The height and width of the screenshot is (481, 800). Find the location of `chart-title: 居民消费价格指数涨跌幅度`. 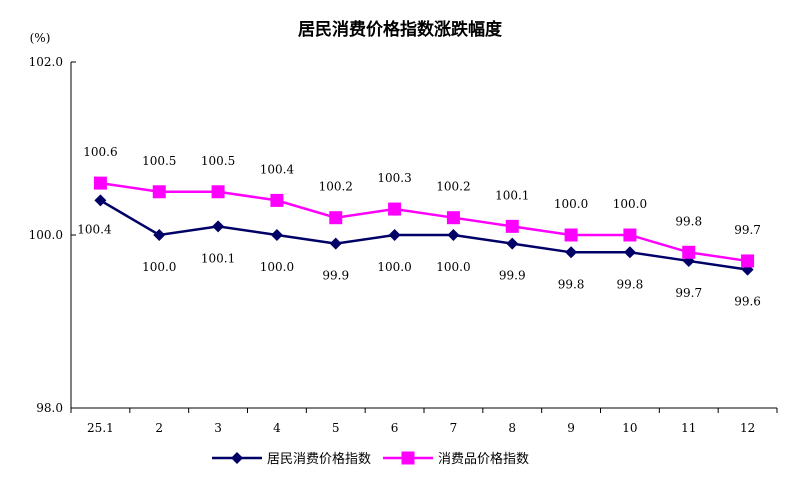

chart-title: 居民消费价格指数涨跌幅度 is located at coordinates (400, 29).